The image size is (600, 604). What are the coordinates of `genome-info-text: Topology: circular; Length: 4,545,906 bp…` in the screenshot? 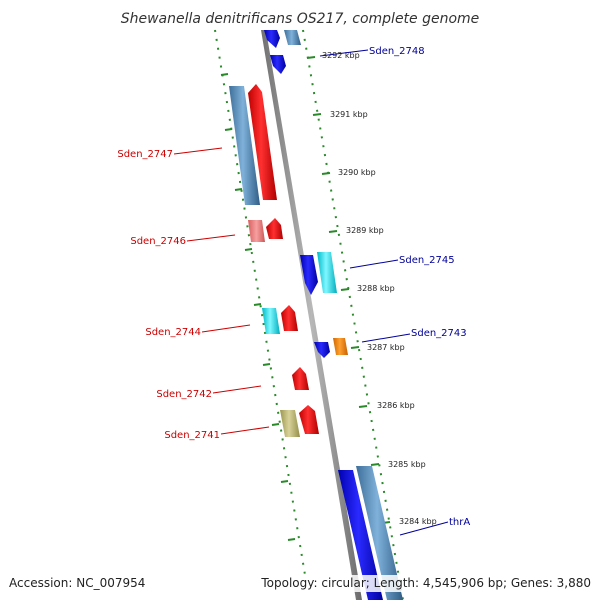 It's located at (425, 583).